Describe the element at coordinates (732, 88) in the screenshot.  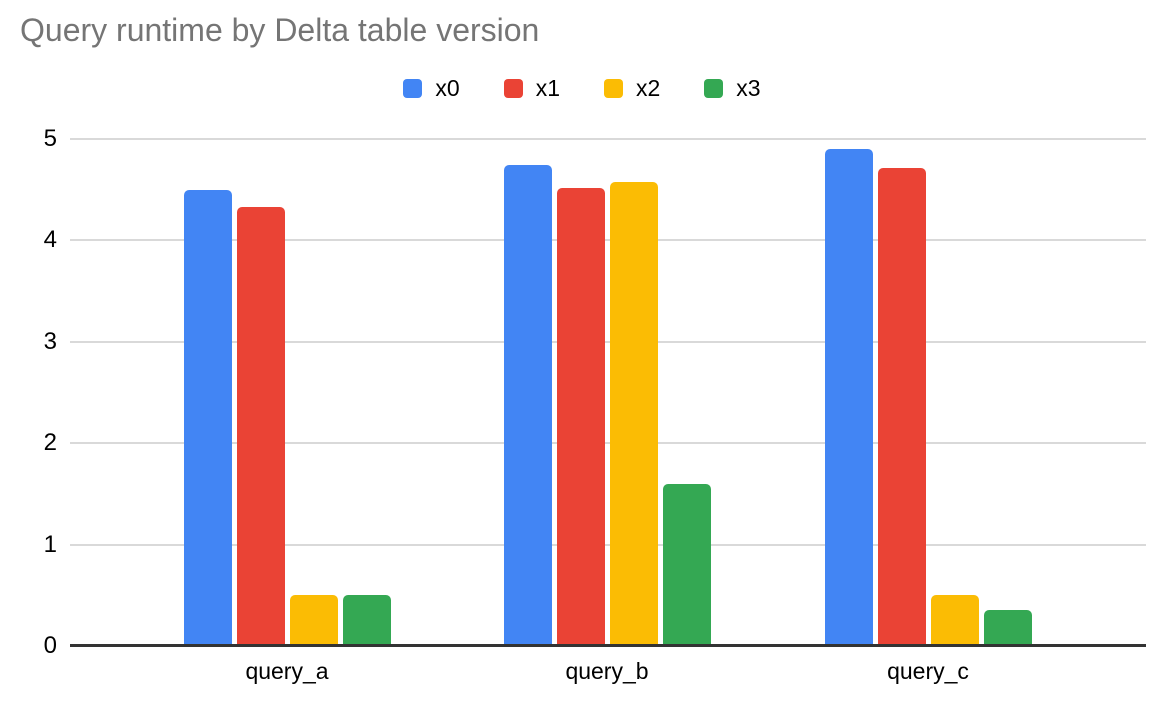
I see `legend-item-x3: x3` at that location.